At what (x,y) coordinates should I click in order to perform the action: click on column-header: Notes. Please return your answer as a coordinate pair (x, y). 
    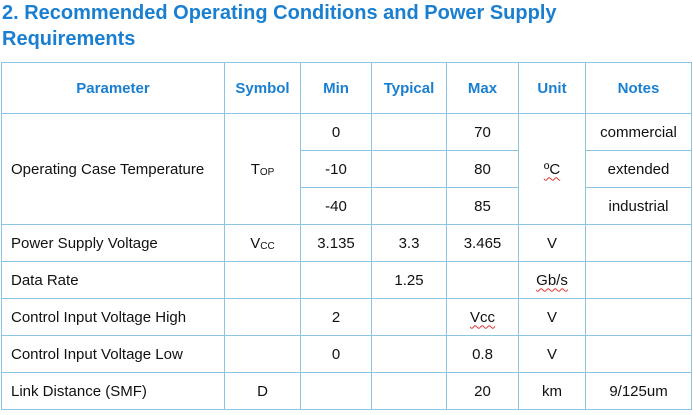
    Looking at the image, I should click on (638, 88).